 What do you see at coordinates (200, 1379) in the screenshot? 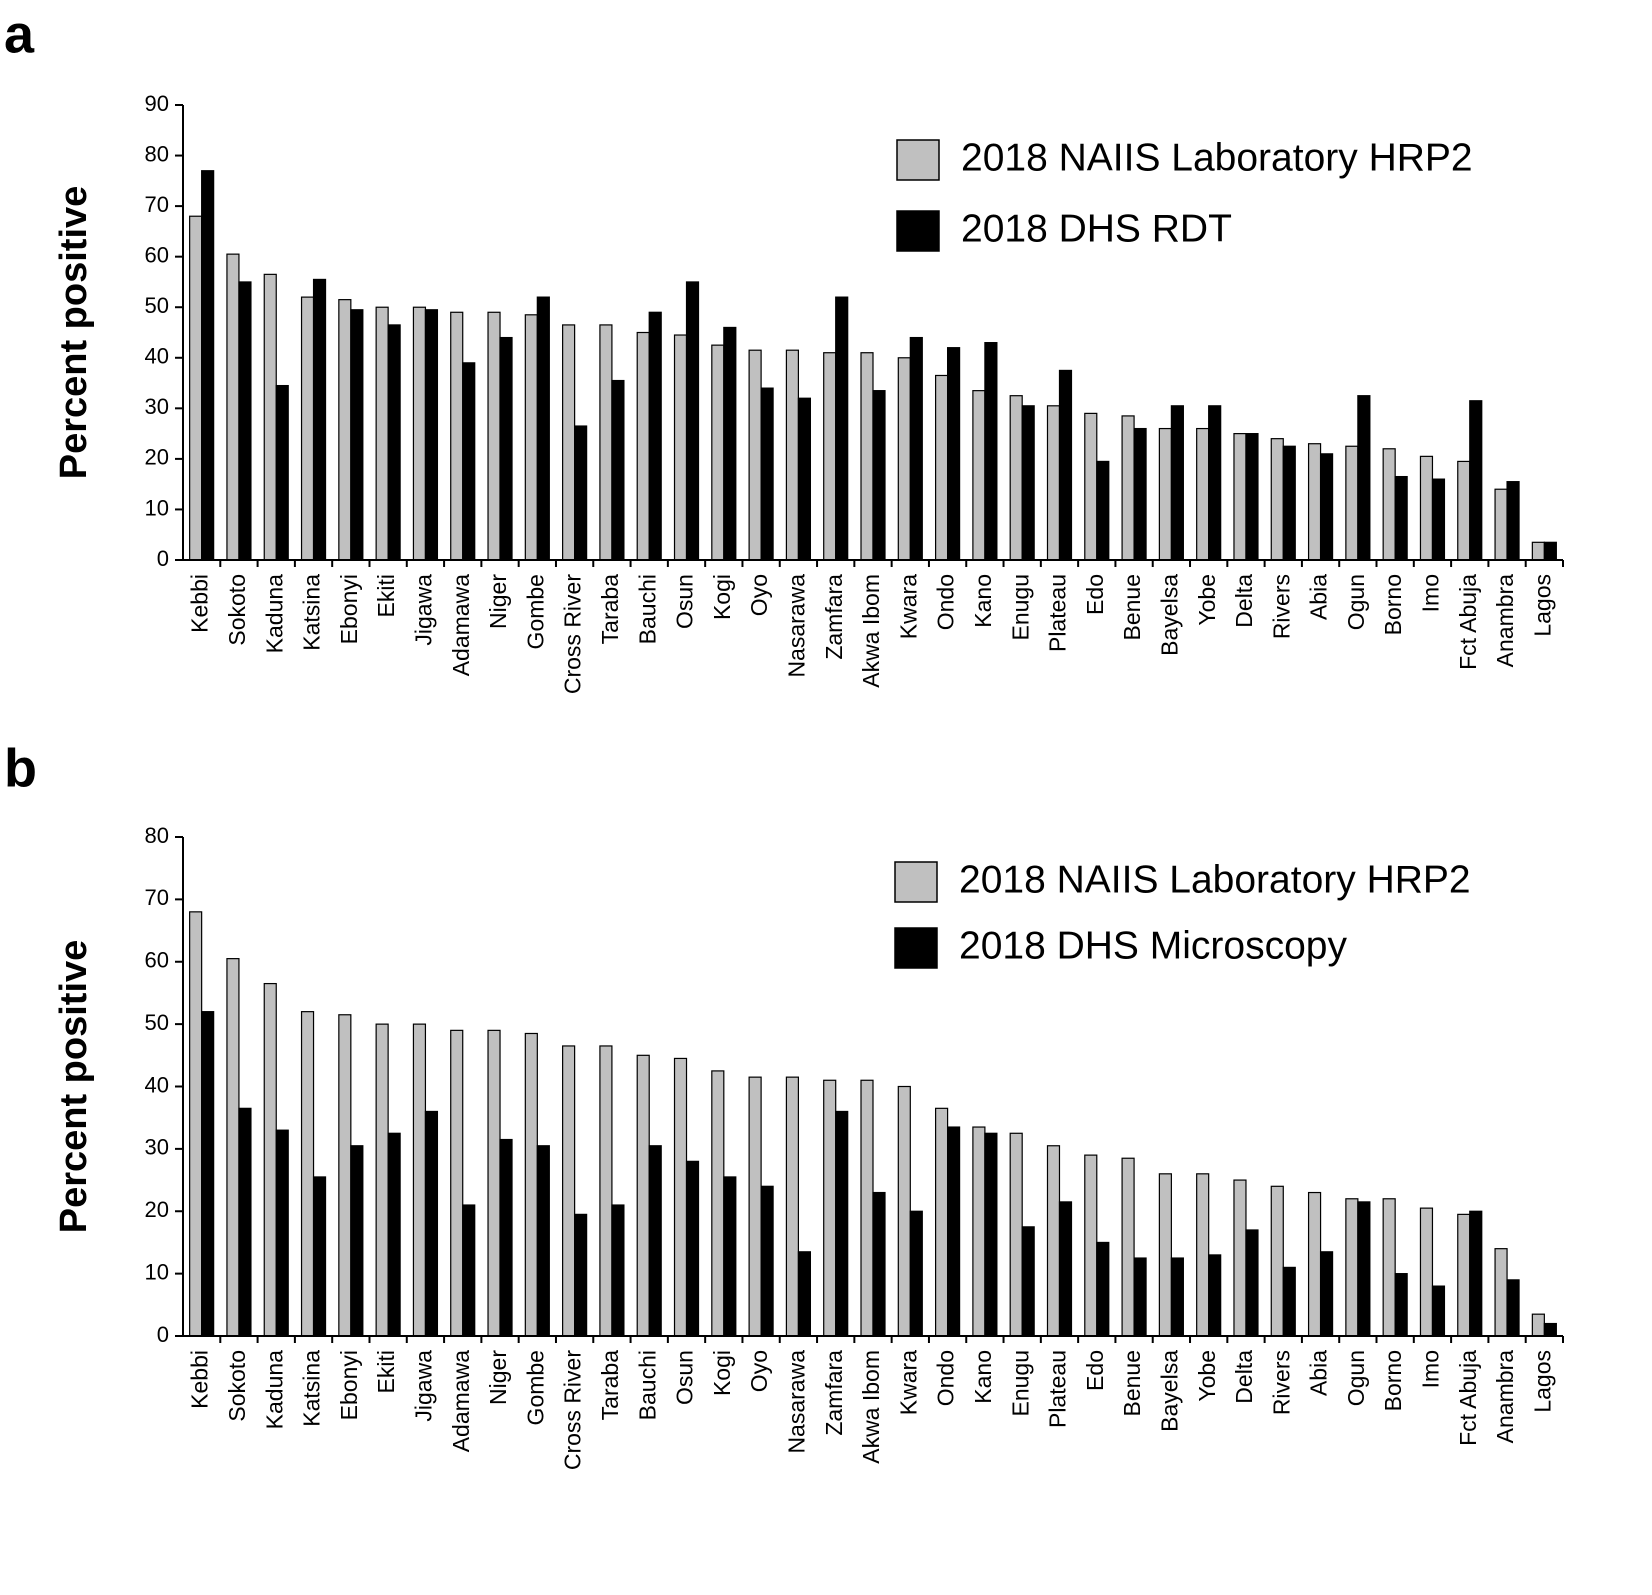
I see `x-tick-label: Kebbi` at bounding box center [200, 1379].